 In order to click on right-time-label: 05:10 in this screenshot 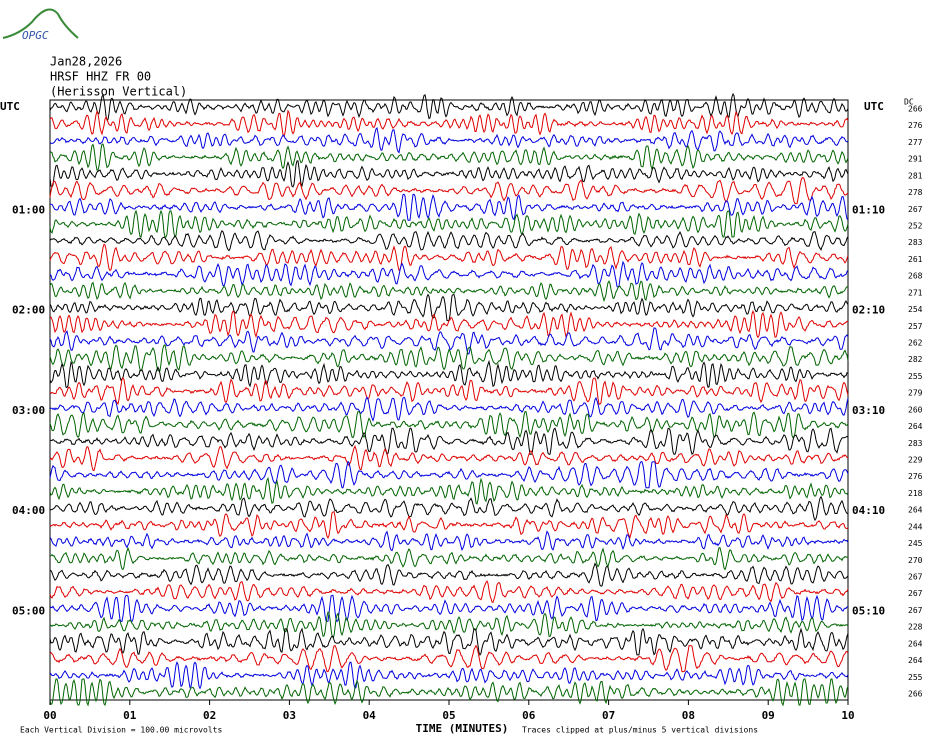, I will do `click(868, 610)`.